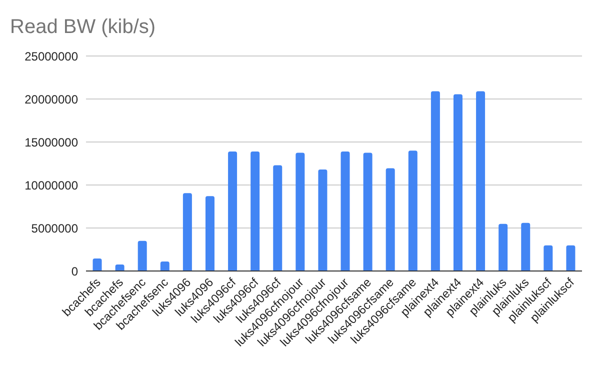 The height and width of the screenshot is (371, 600). What do you see at coordinates (51, 56) in the screenshot?
I see `y-tick-label: 25000000` at bounding box center [51, 56].